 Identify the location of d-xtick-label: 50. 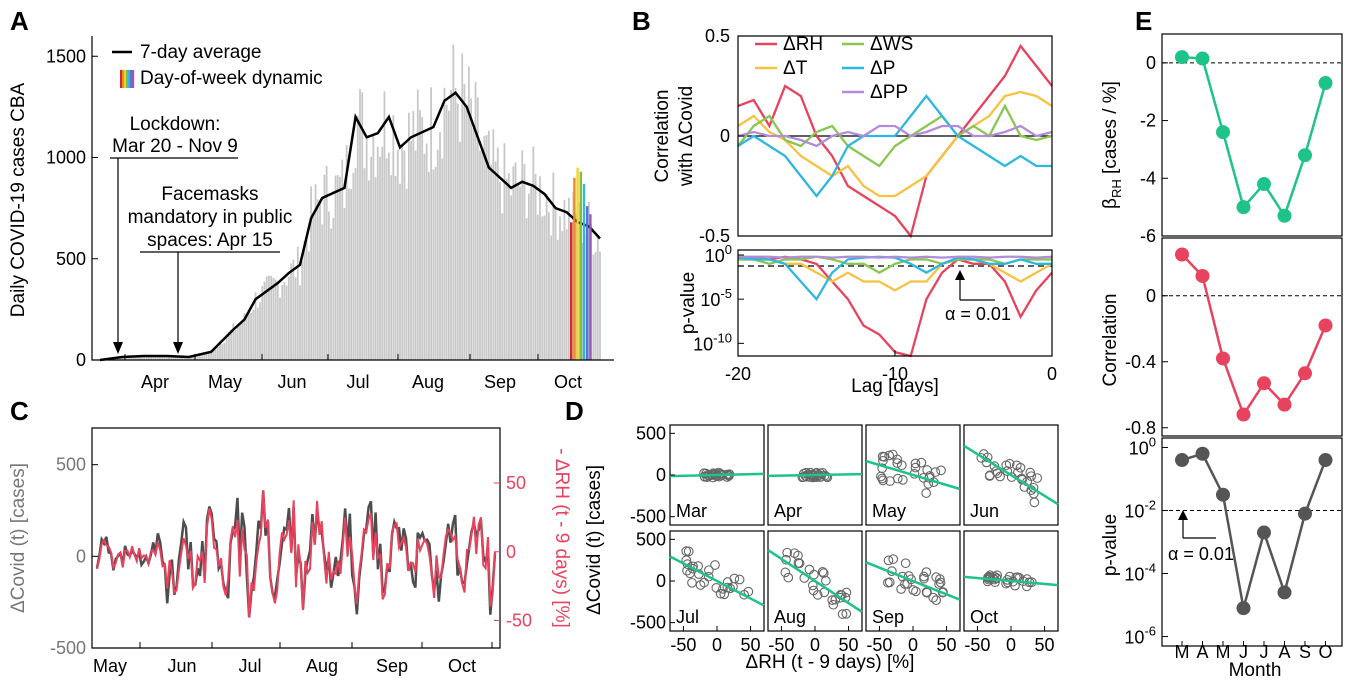
(947, 645).